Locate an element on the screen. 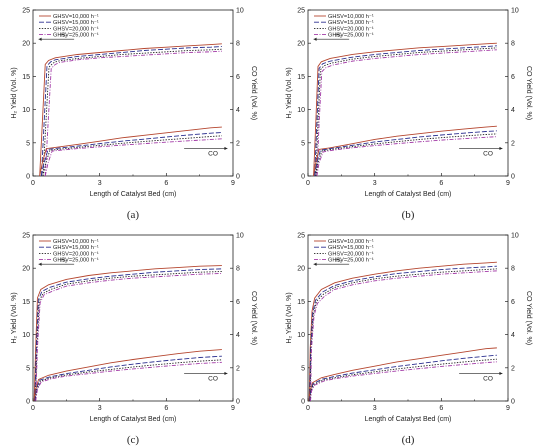 The width and height of the screenshot is (550, 447). panel-label: (a) is located at coordinates (133, 215).